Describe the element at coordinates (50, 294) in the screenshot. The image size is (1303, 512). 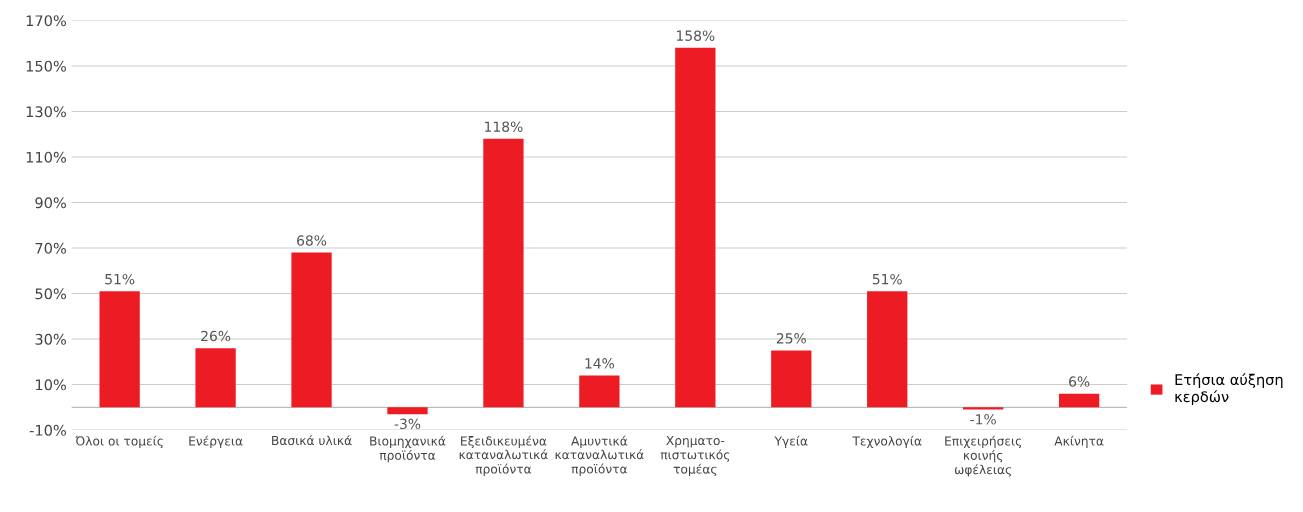
I see `y-tick-label: 50%` at that location.